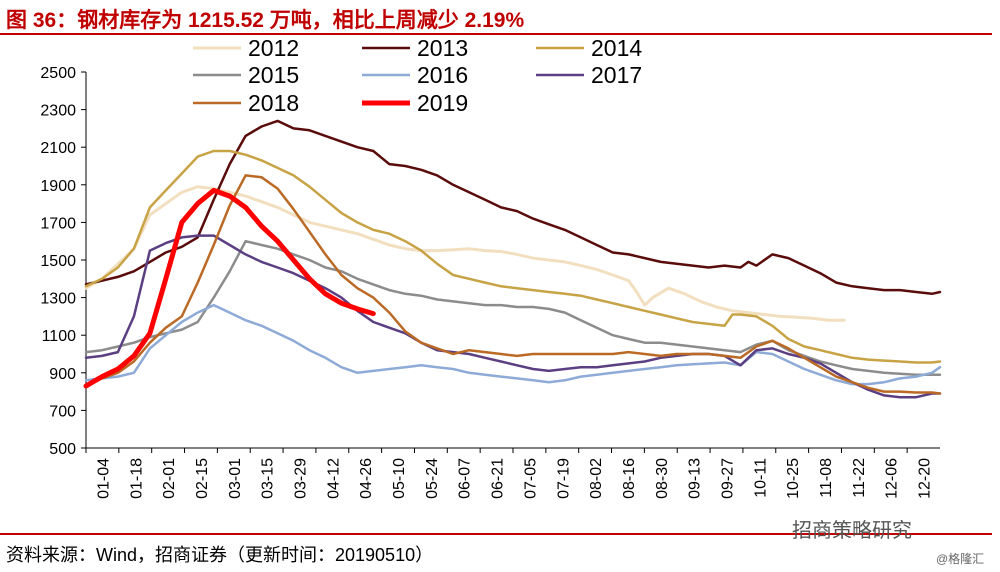 The image size is (1000, 572). I want to click on y-tick-label: 700, so click(62, 411).